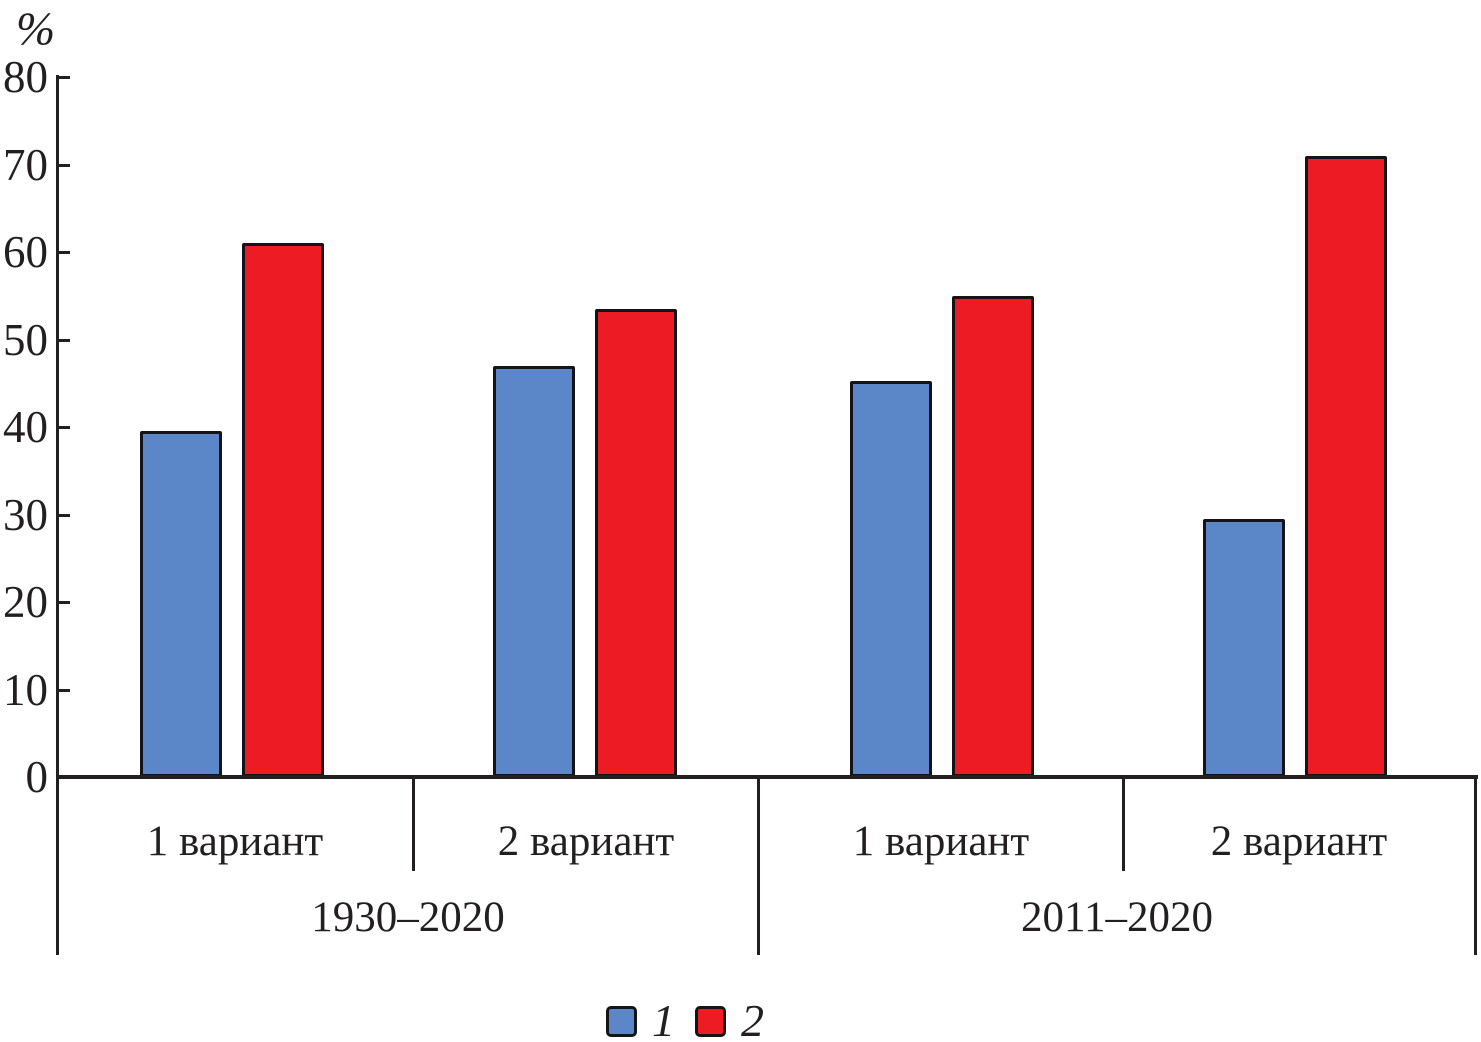 This screenshot has width=1481, height=1042. What do you see at coordinates (758, 866) in the screenshot?
I see `period-separator` at bounding box center [758, 866].